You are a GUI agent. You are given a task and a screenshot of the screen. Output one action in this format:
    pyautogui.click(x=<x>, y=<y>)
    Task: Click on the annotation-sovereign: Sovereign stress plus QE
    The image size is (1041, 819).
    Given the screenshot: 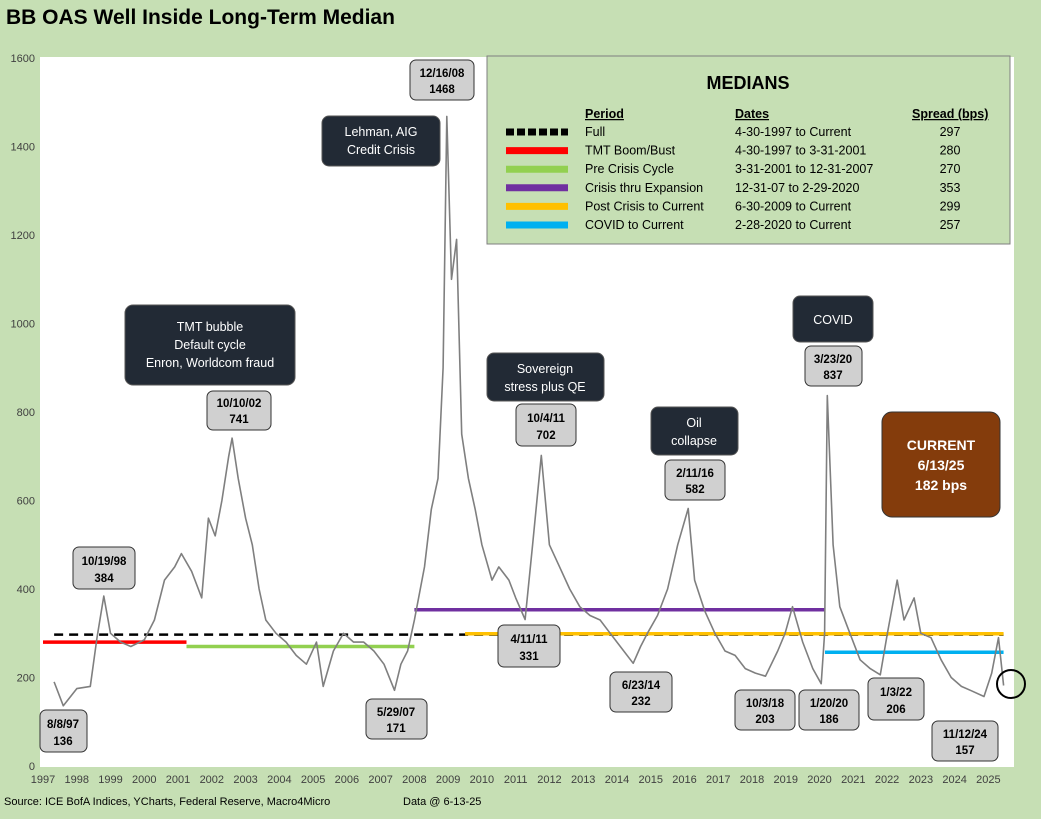 What is the action you would take?
    pyautogui.click(x=545, y=377)
    